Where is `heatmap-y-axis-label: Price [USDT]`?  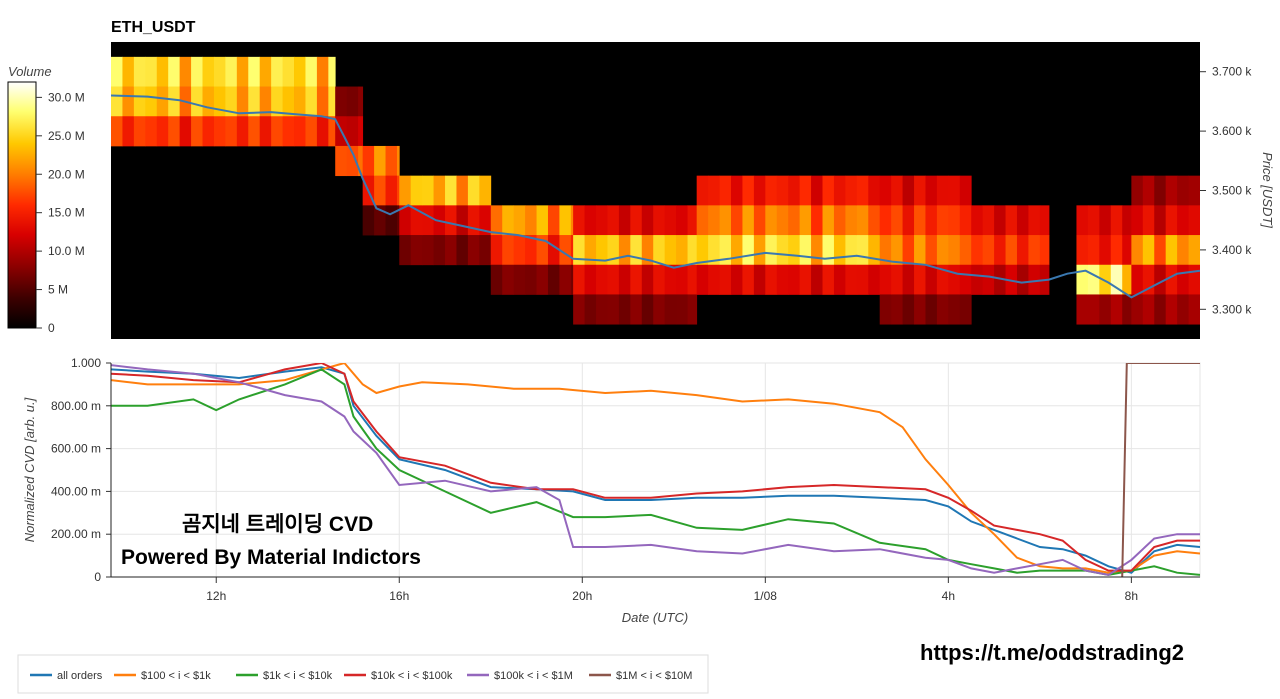
heatmap-y-axis-label: Price [USDT] is located at coordinates (1267, 190).